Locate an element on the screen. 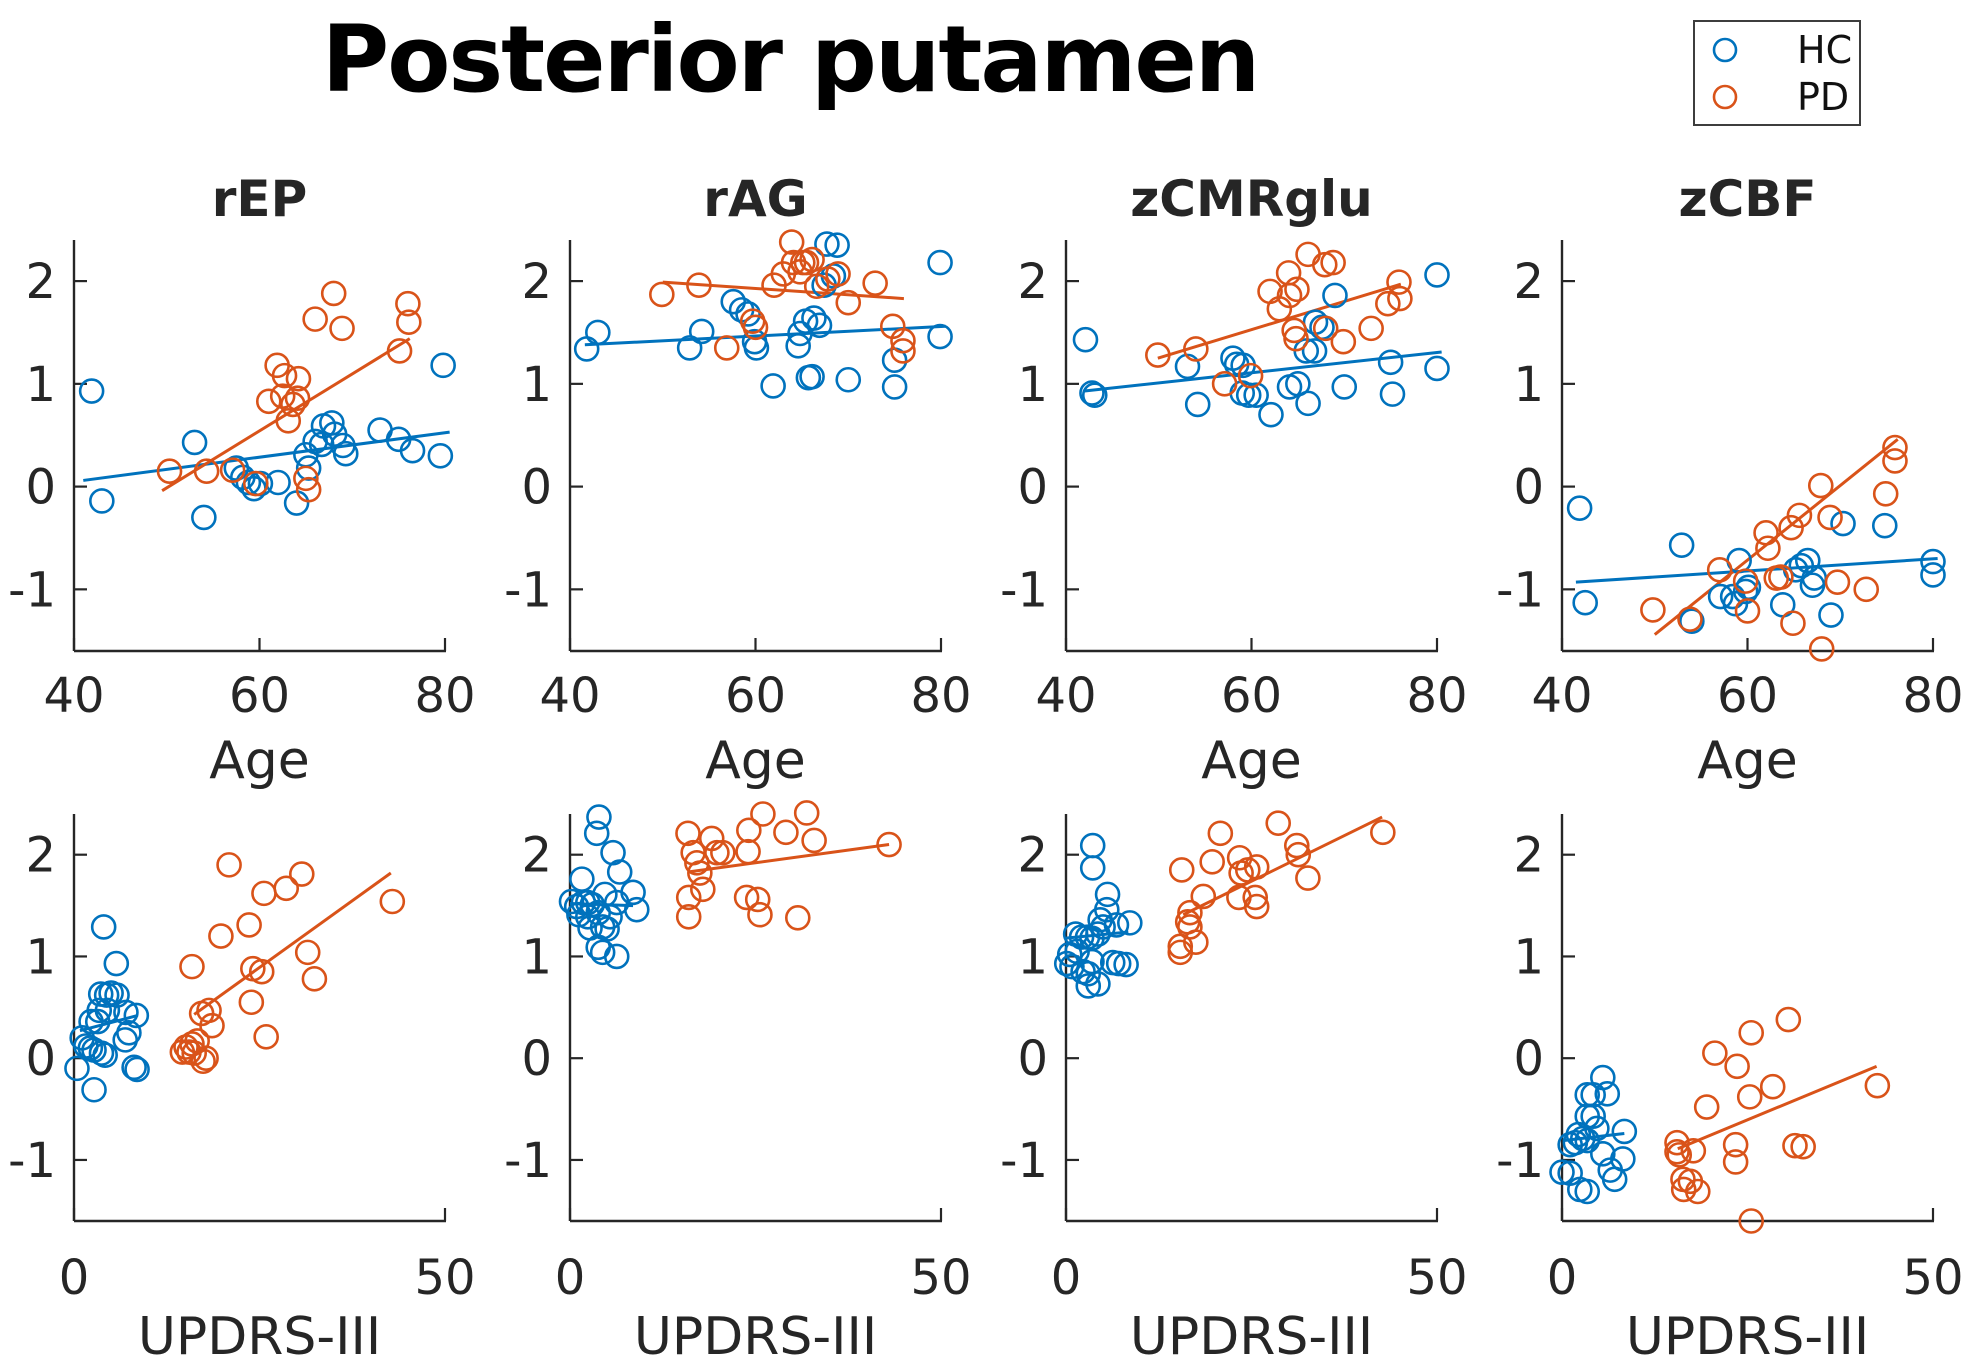 The width and height of the screenshot is (1986, 1364). x-tick-label: 80 is located at coordinates (940, 696).